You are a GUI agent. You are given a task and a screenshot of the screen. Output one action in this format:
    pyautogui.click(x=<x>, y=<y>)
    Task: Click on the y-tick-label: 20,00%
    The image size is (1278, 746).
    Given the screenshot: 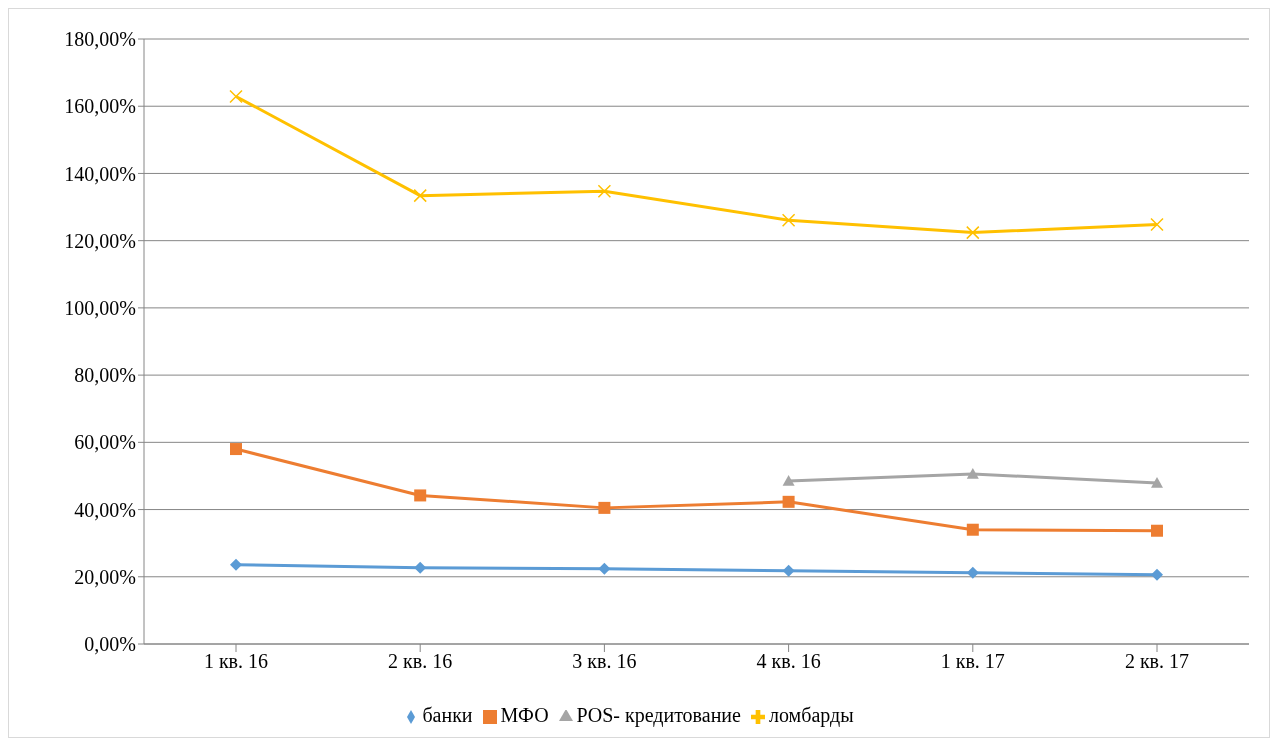 What is the action you would take?
    pyautogui.click(x=105, y=576)
    